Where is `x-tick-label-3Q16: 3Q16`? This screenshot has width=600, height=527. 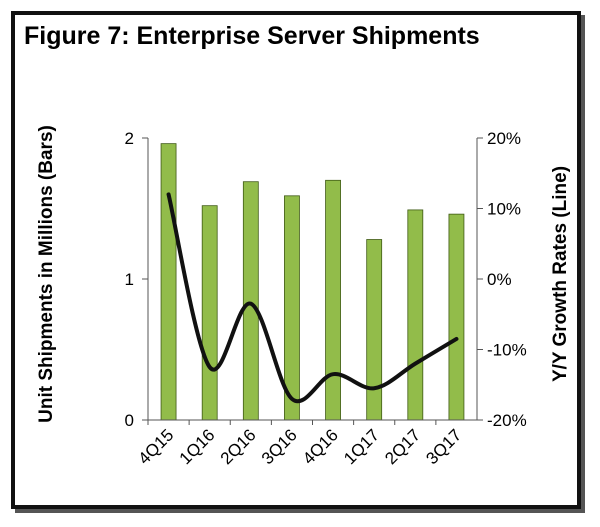 x-tick-label-3Q16: 3Q16 is located at coordinates (279, 446).